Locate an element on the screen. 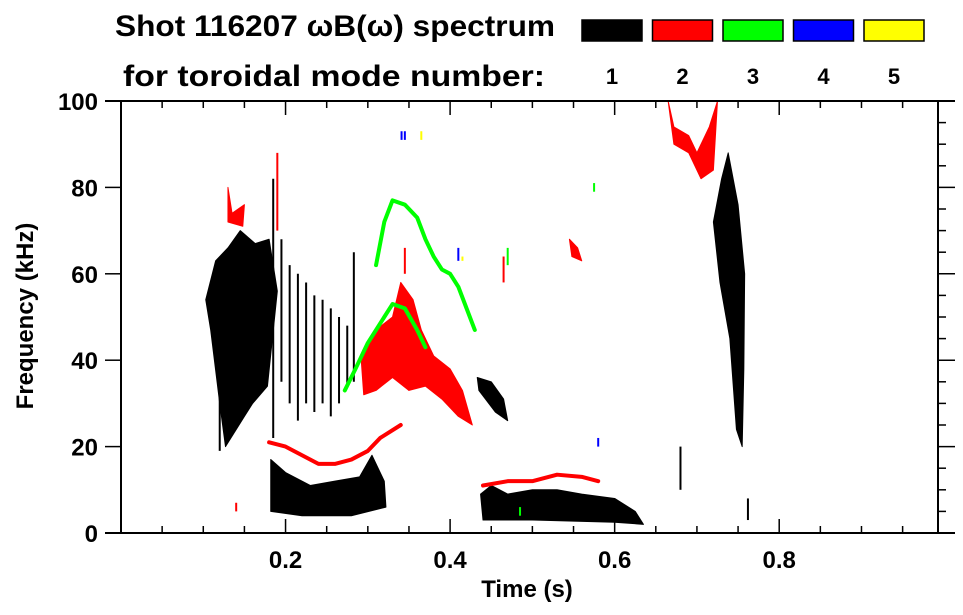 This screenshot has height=615, width=963. y-tick-label: 80 is located at coordinates (84, 188).